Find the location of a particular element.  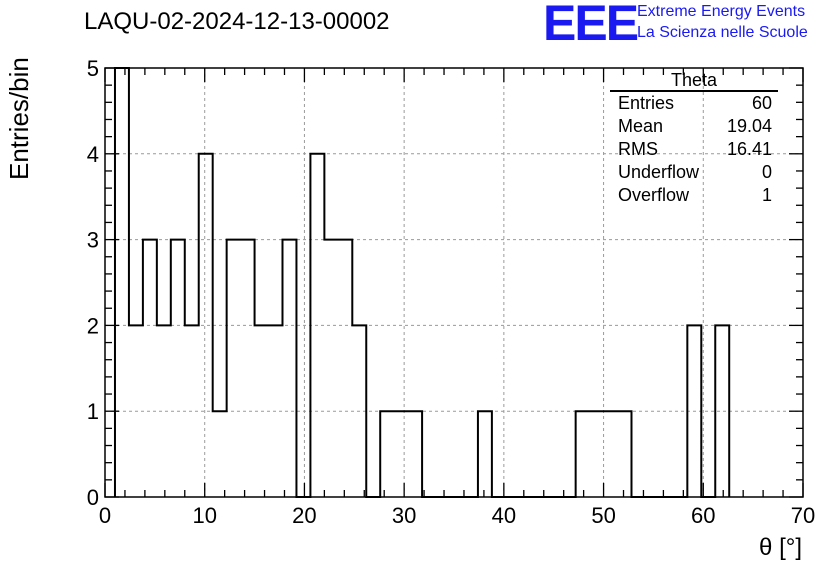

x-axis-label: θ [°] is located at coordinates (780, 547).